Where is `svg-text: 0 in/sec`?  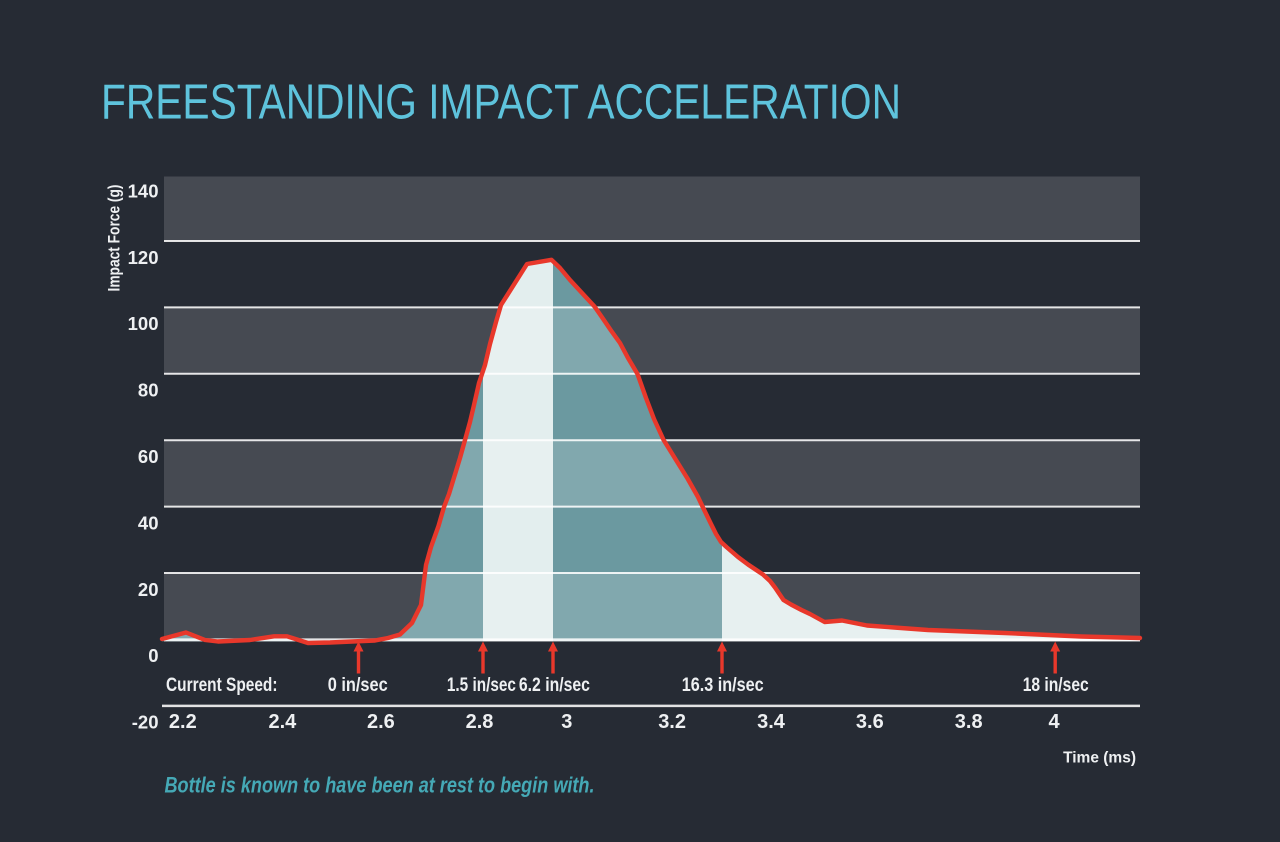 svg-text: 0 in/sec is located at coordinates (358, 685).